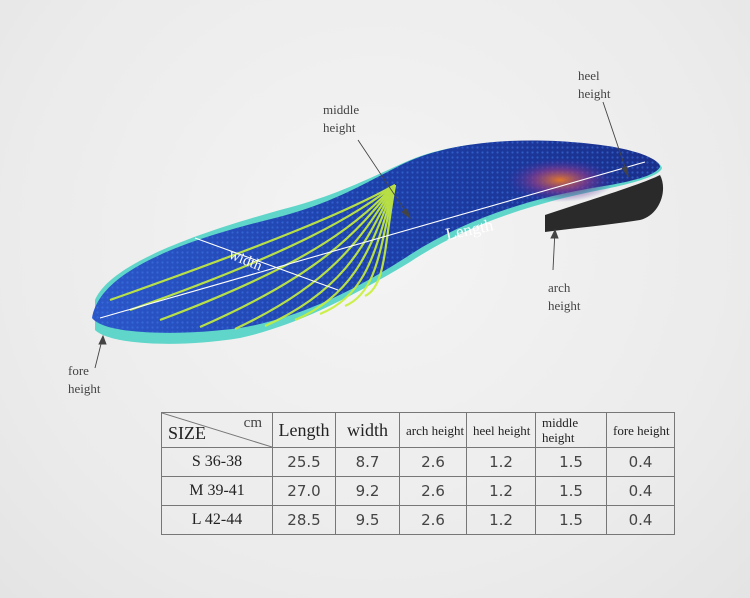 The height and width of the screenshot is (598, 750). I want to click on row-size: M 39-41, so click(217, 491).